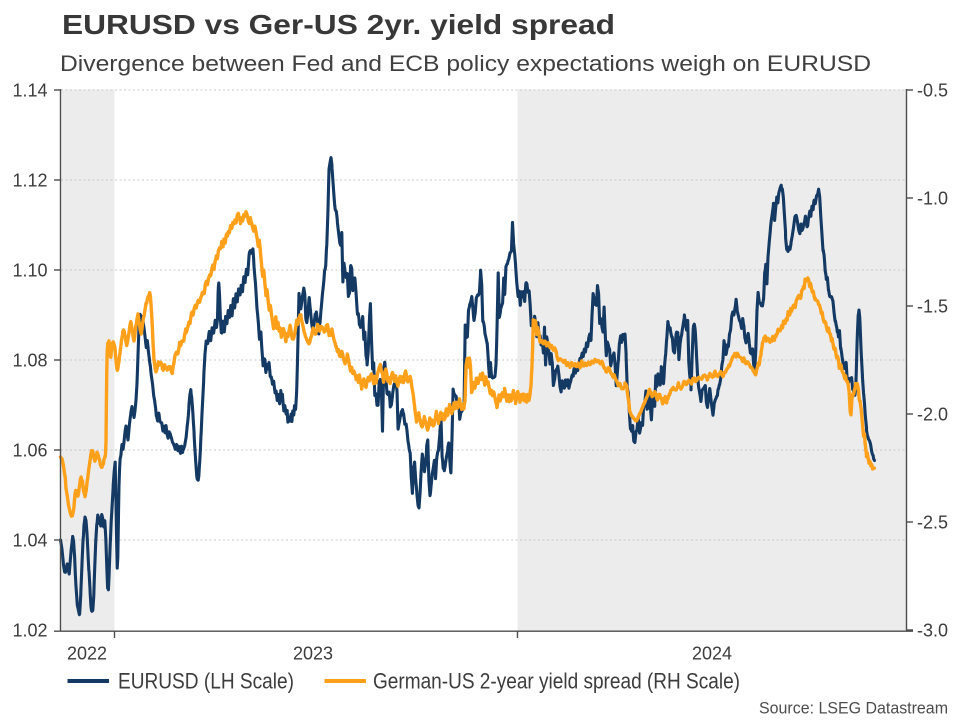  I want to click on svg-text: 2024, so click(712, 654).